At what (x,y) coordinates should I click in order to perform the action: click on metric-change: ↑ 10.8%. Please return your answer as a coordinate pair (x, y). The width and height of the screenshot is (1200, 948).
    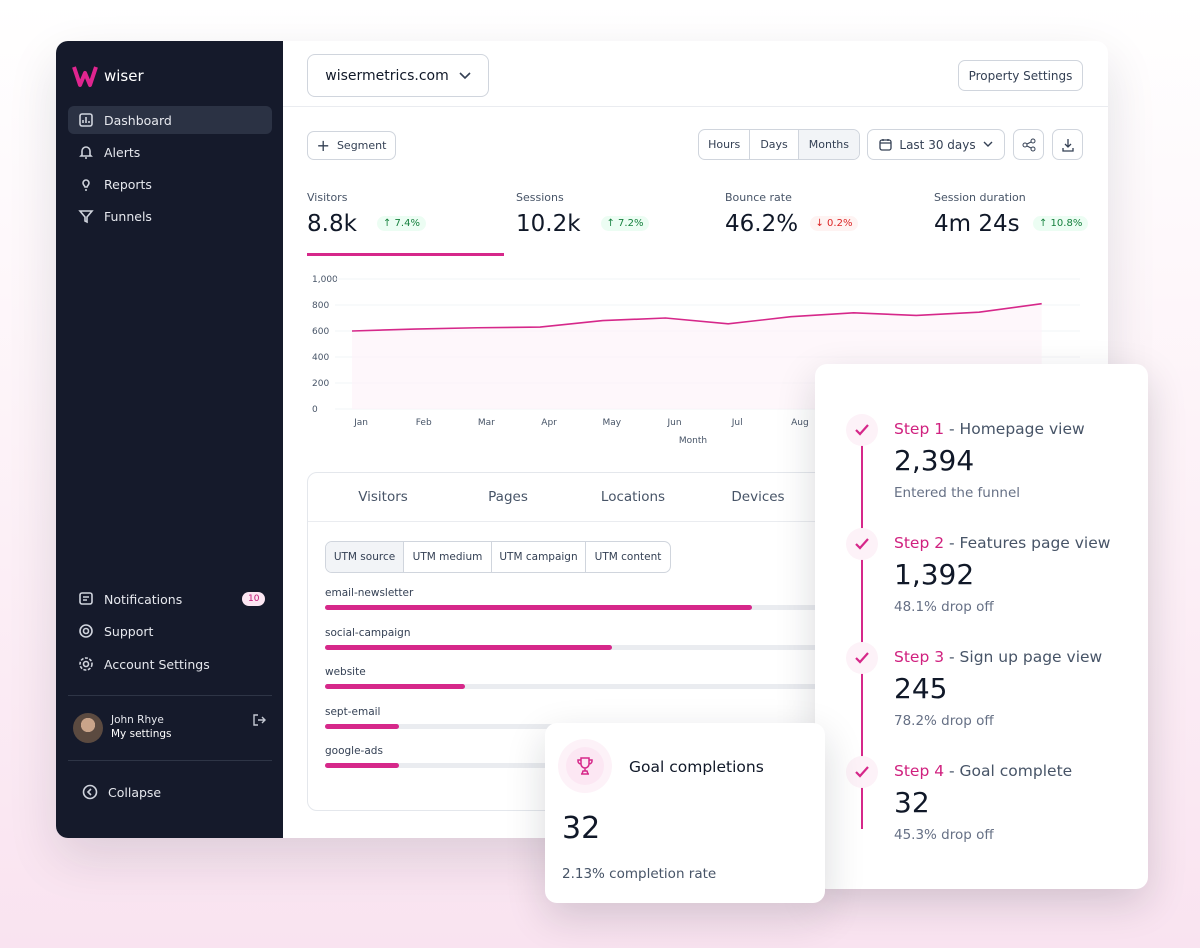
    Looking at the image, I should click on (1061, 223).